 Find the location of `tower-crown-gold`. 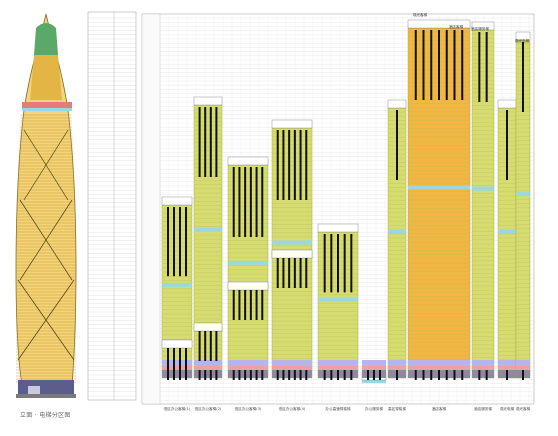

tower-crown-gold is located at coordinates (46, 77).